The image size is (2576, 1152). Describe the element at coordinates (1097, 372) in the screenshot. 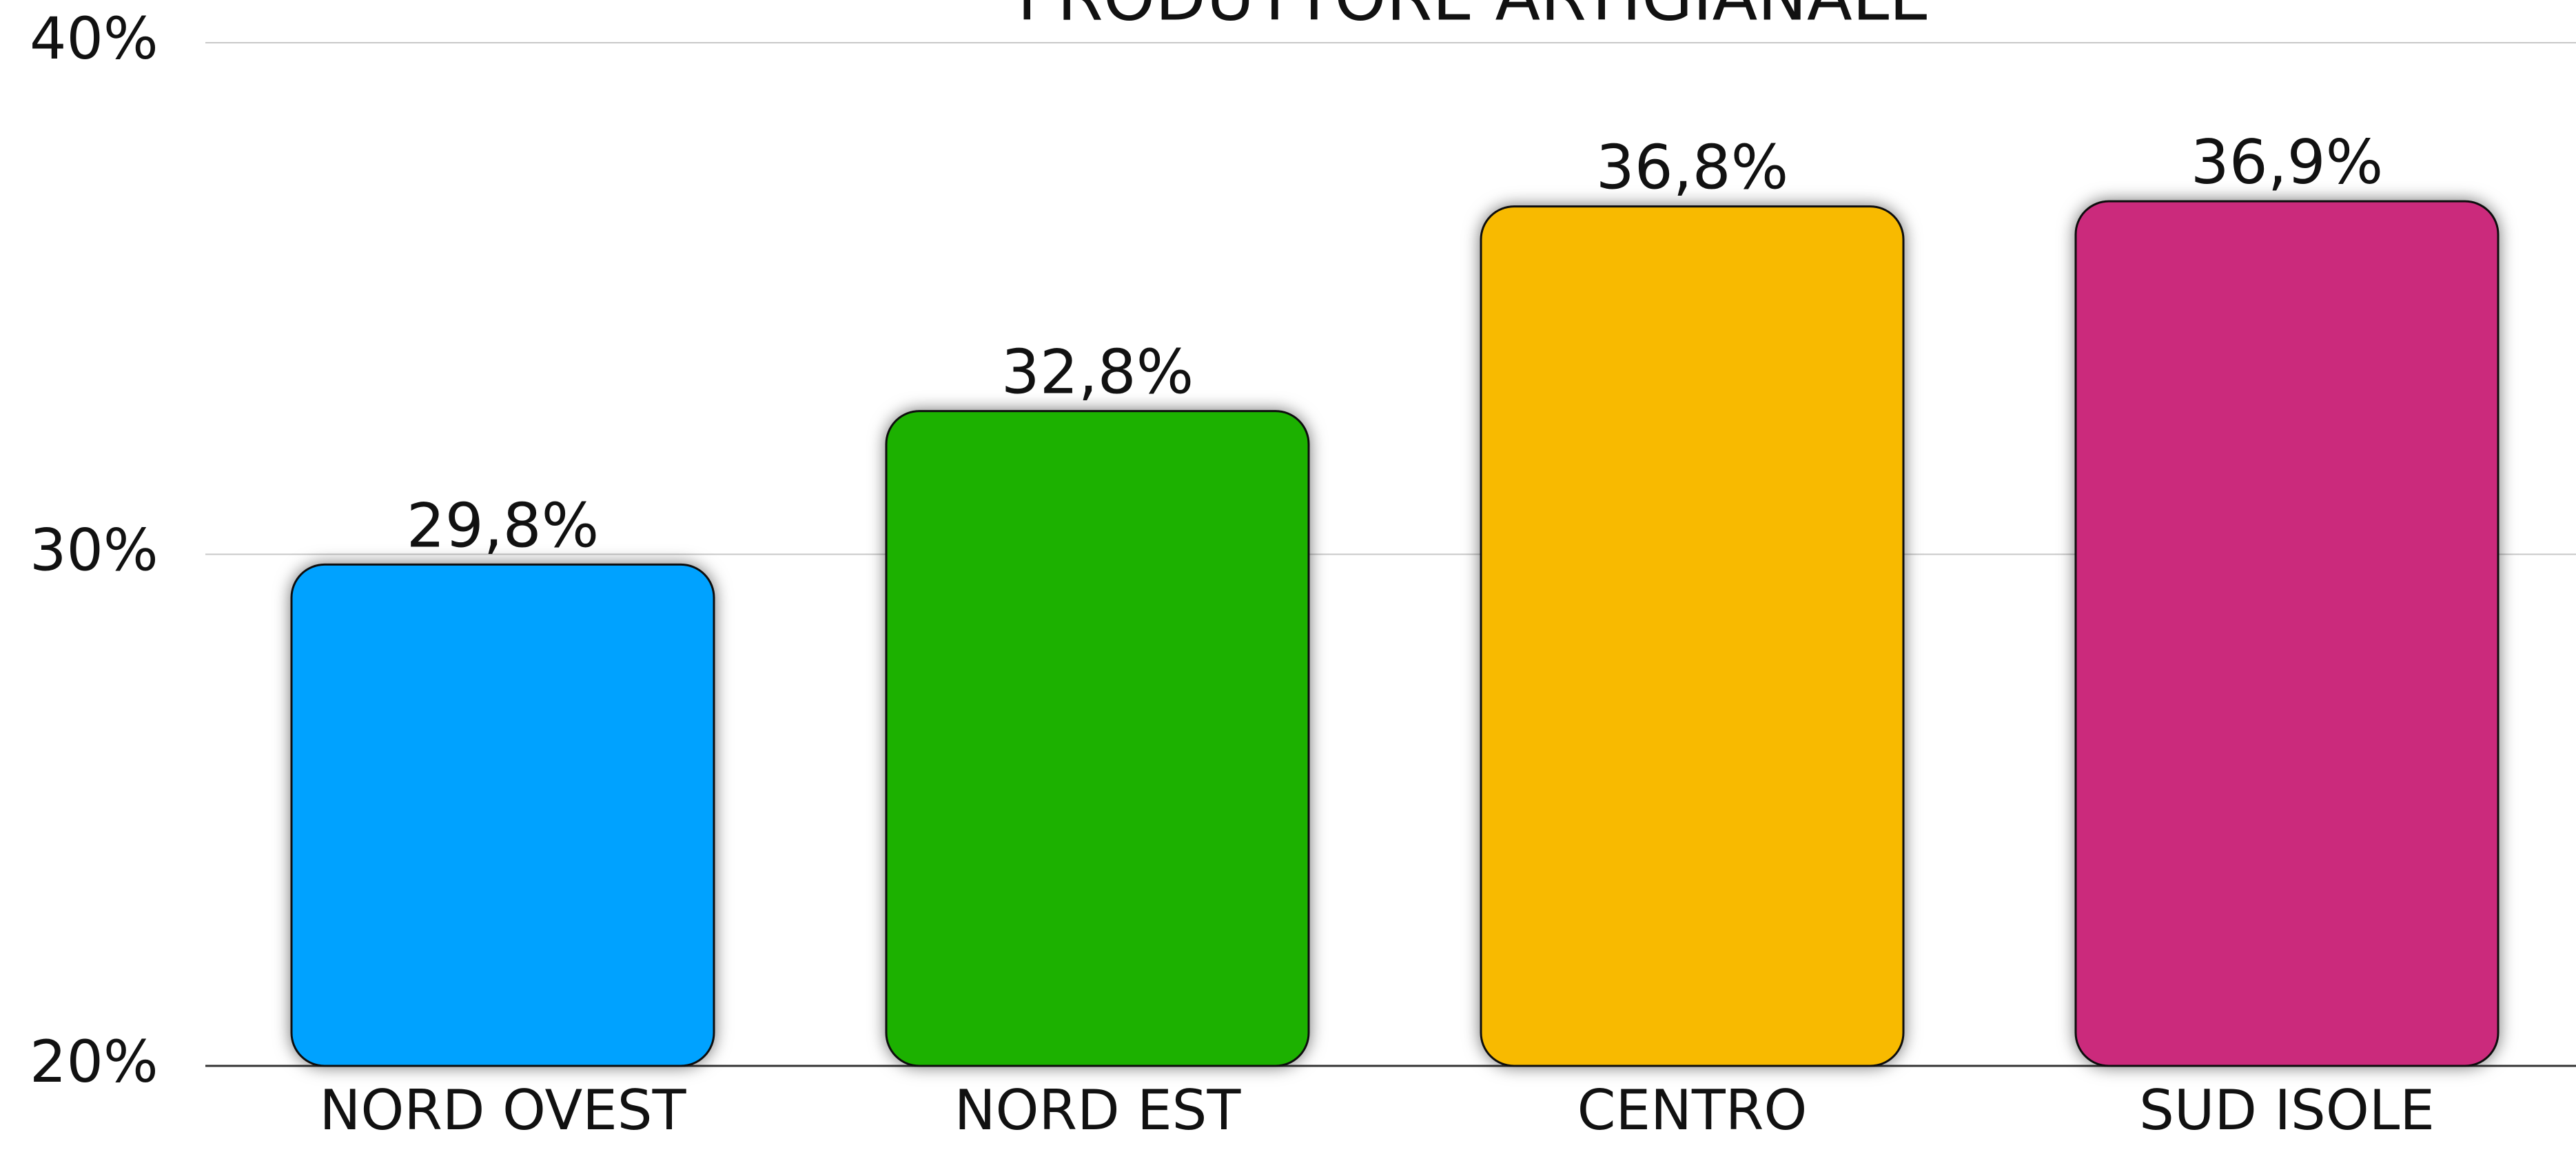

I see `value-label: 32,8%` at that location.